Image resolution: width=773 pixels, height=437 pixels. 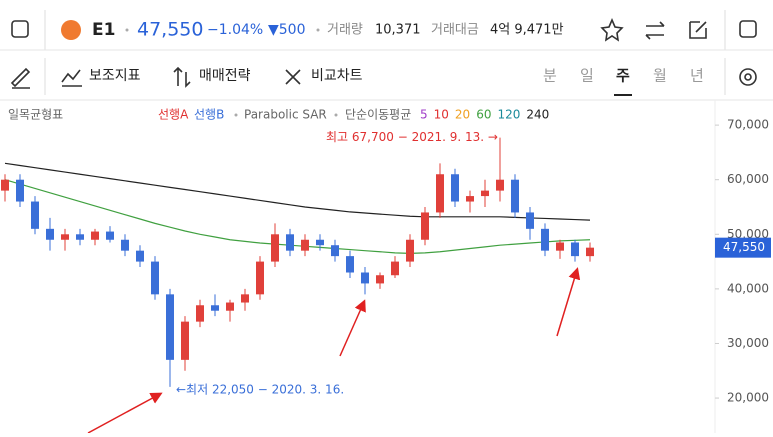 I want to click on y-tick-label: 50,000, so click(x=748, y=234).